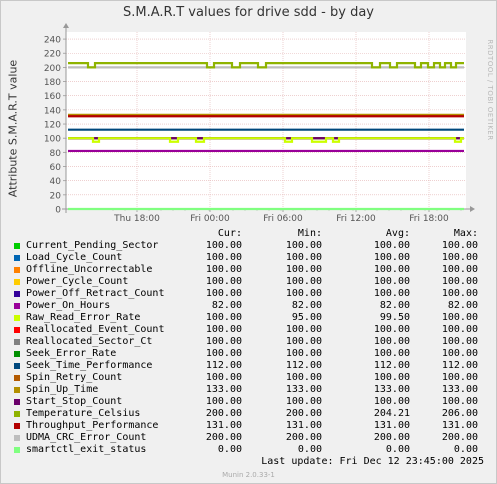 The image size is (497, 484). What do you see at coordinates (248, 450) in the screenshot?
I see `legend-item: smartctl_exit_status 0.00 0.00 0.00 0.00` at bounding box center [248, 450].